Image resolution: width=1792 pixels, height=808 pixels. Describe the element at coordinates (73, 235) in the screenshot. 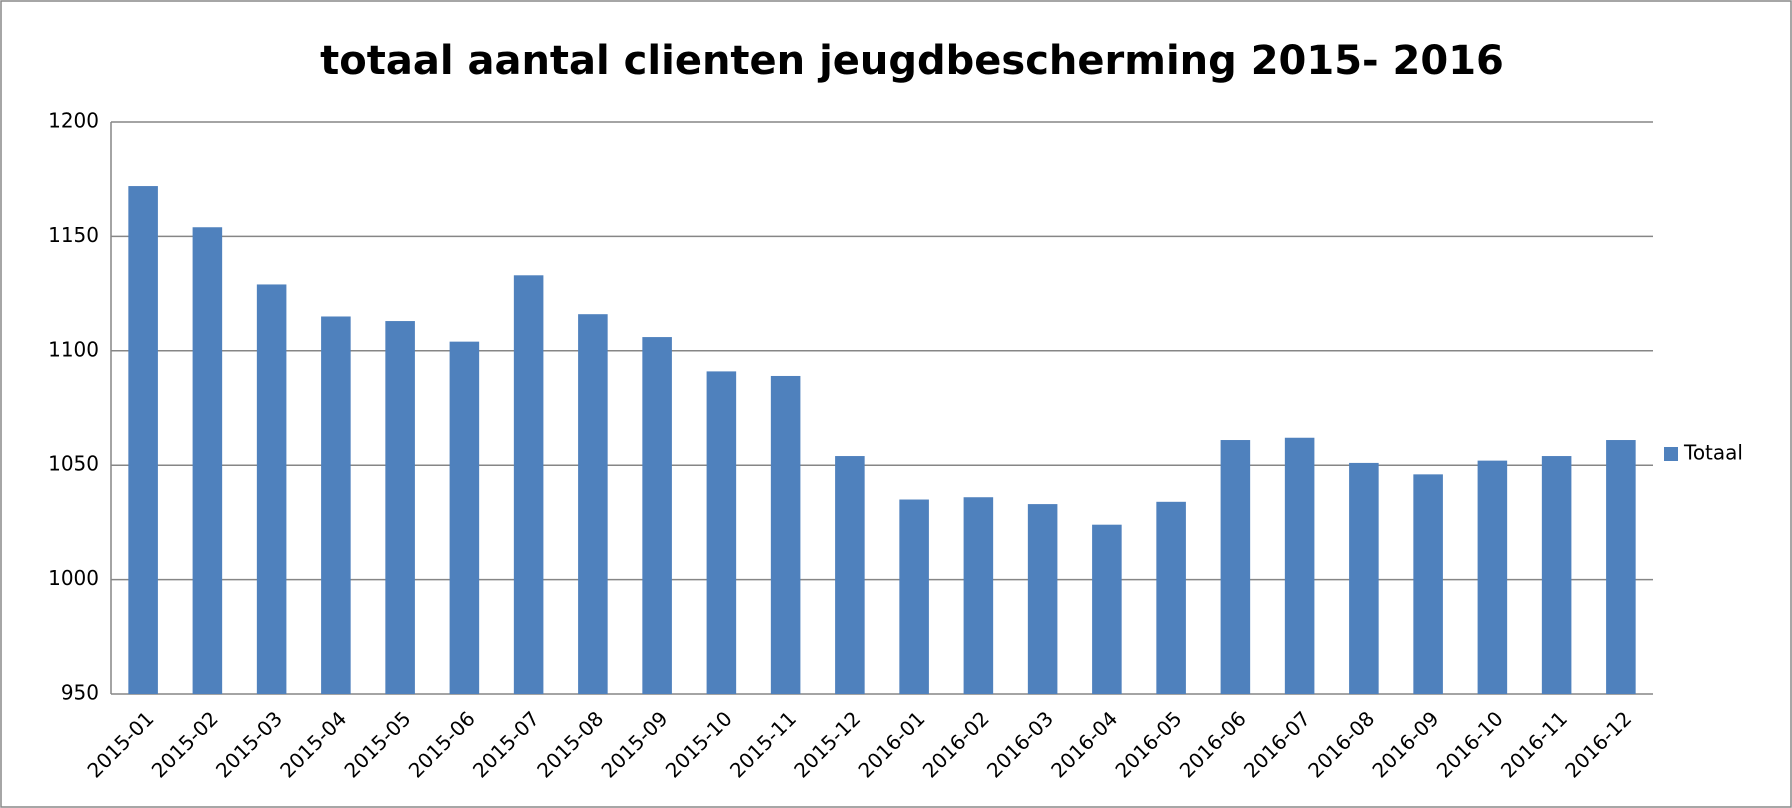

I see `y-tick-label: 1150` at that location.